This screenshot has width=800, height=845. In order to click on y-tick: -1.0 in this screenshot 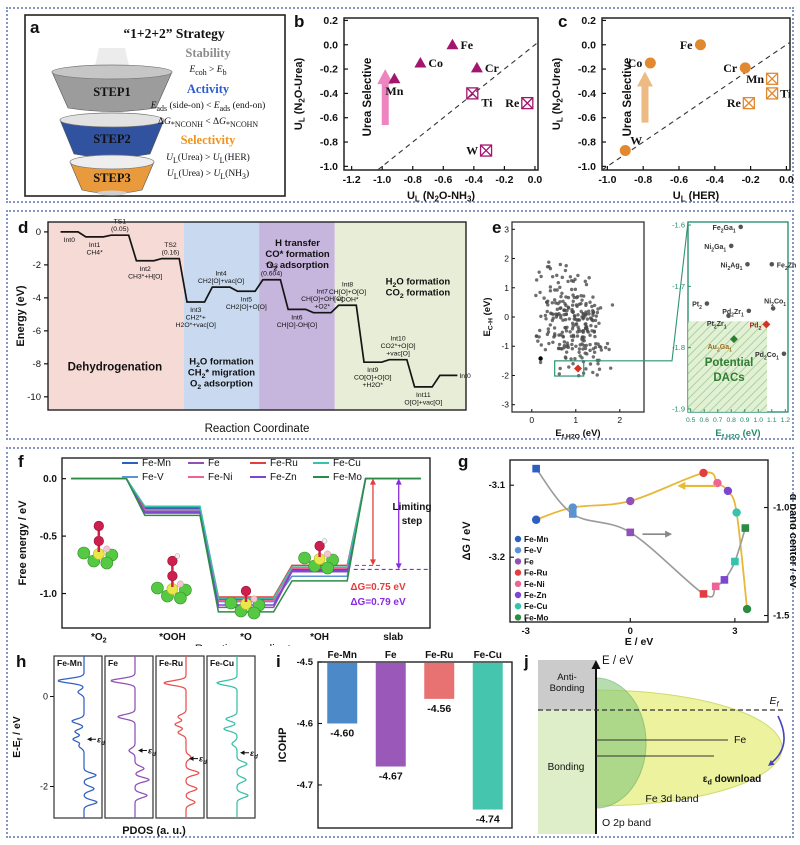, I will do `click(329, 167)`.